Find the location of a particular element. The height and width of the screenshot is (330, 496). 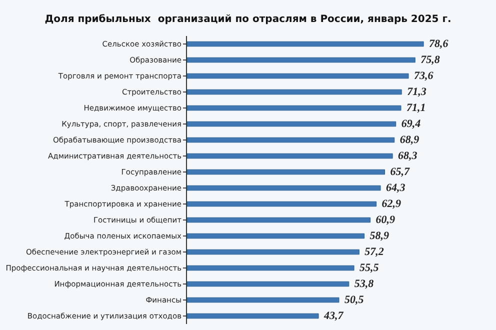

chart-title: Доля прибыльных организаций по отраслям в России, январь 2025 г. is located at coordinates (248, 19).